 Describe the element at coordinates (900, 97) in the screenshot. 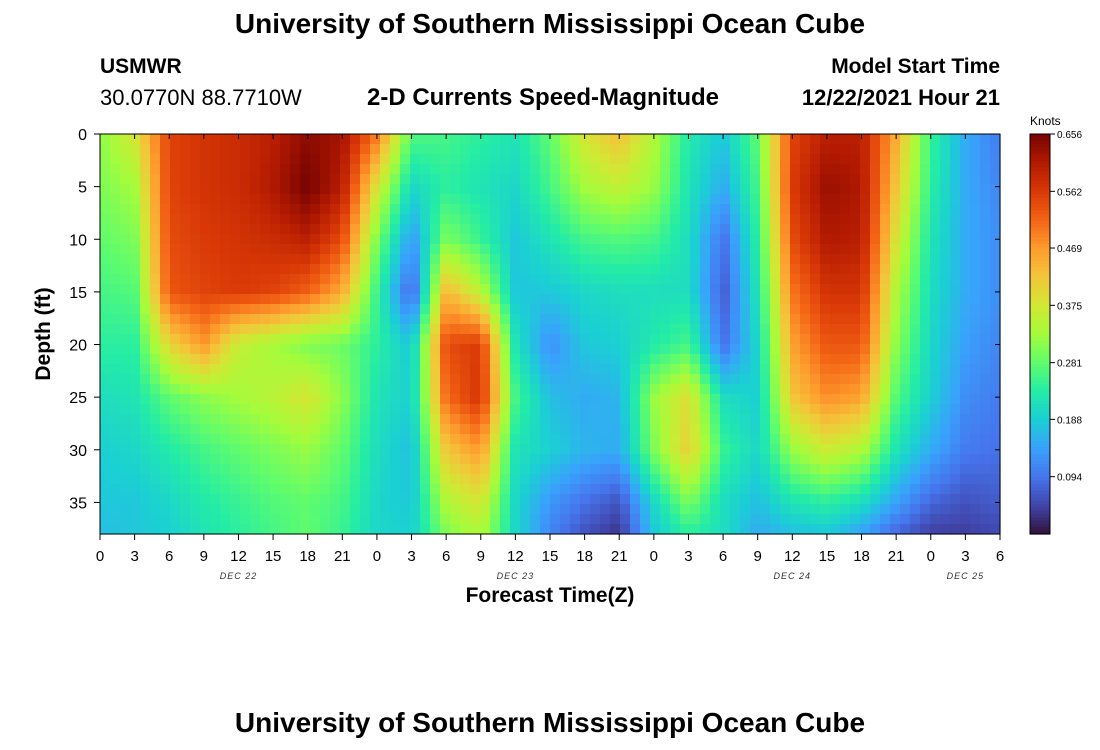

I see `model-start-time: 12/22/2021 Hour 21` at that location.